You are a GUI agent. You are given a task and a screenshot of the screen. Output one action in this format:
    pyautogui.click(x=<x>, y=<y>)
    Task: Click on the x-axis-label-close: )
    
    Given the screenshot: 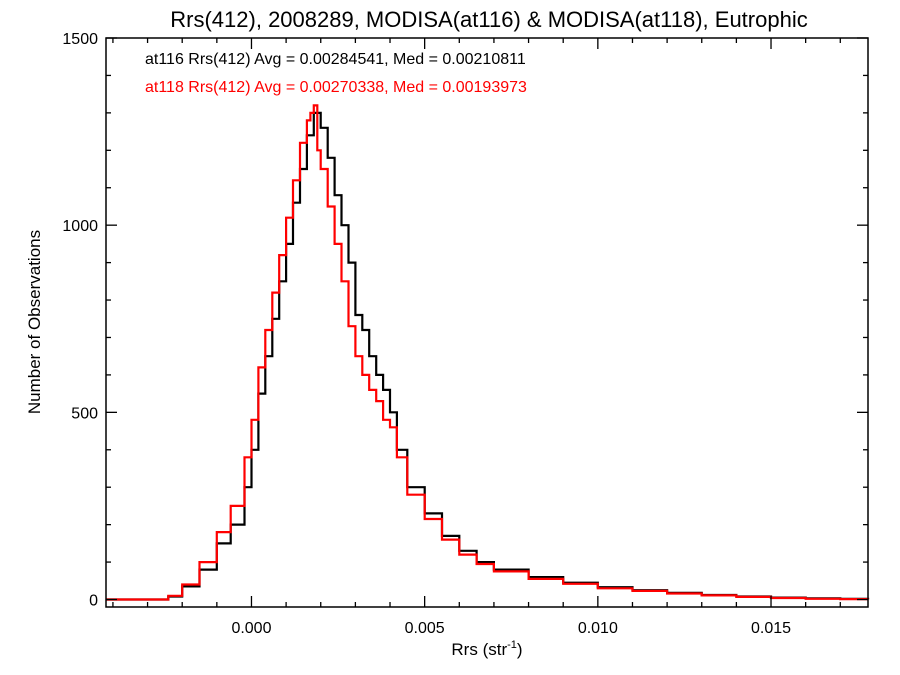 What is the action you would take?
    pyautogui.click(x=520, y=649)
    